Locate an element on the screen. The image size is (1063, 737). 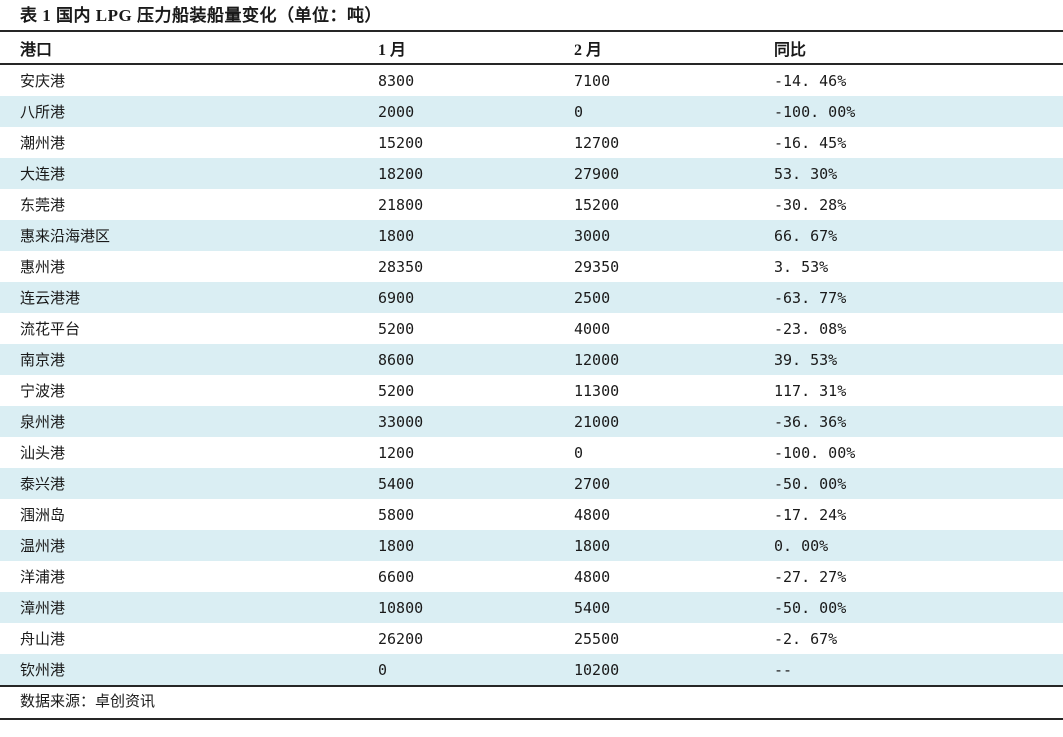
cell-yoy-change: -- is located at coordinates (783, 669).